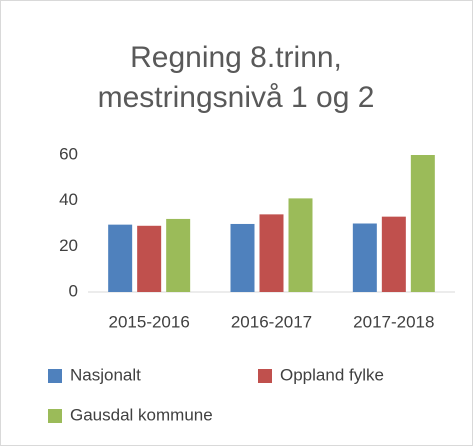 The image size is (473, 446). I want to click on legend-label: Oppland fylke, so click(332, 374).